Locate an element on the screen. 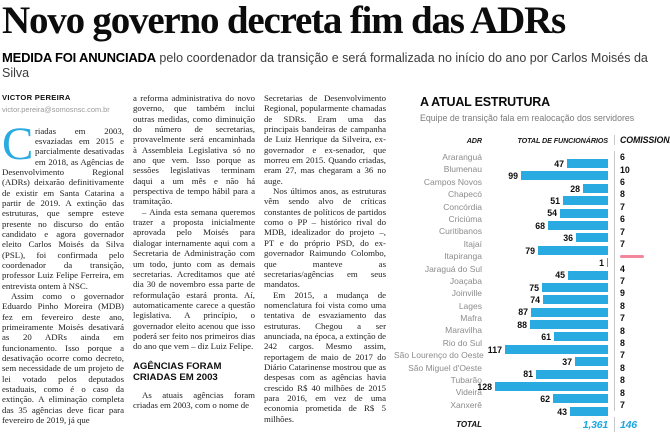 The width and height of the screenshot is (670, 433). table-row: Jaraguá do Sul 45 4 is located at coordinates (532, 271).